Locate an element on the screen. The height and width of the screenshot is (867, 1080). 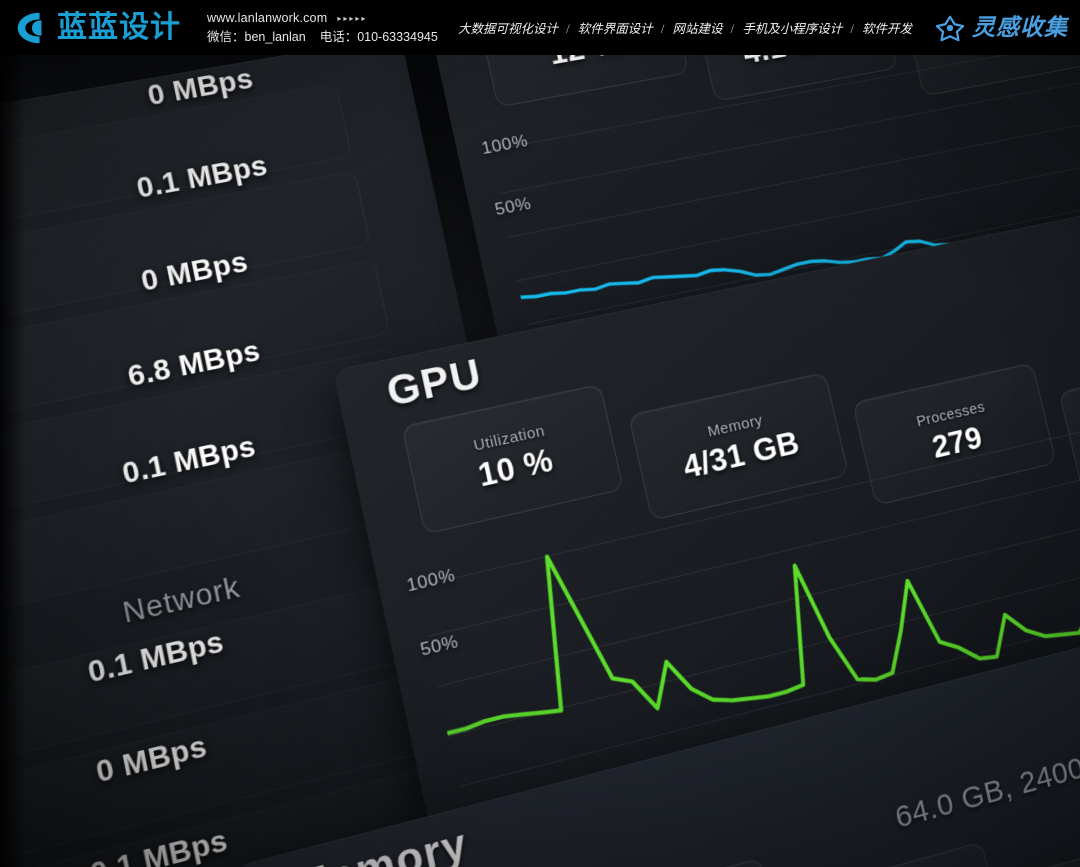
service-item-4: 软件开发 is located at coordinates (886, 29).